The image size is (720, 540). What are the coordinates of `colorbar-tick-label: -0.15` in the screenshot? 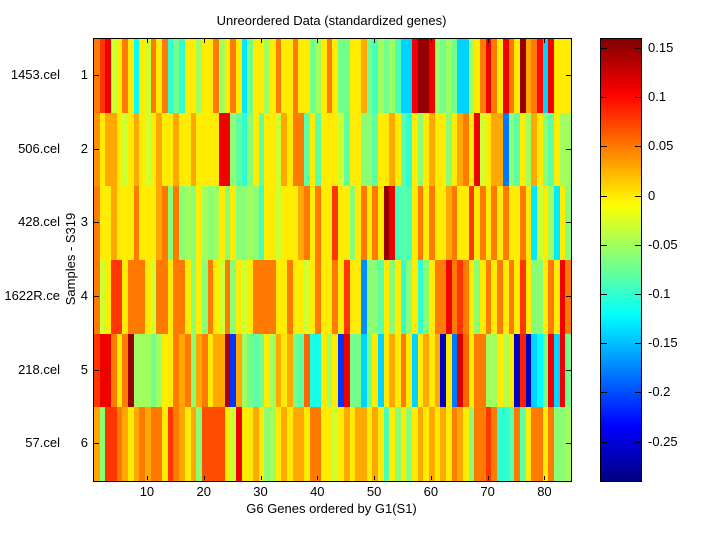 It's located at (663, 343).